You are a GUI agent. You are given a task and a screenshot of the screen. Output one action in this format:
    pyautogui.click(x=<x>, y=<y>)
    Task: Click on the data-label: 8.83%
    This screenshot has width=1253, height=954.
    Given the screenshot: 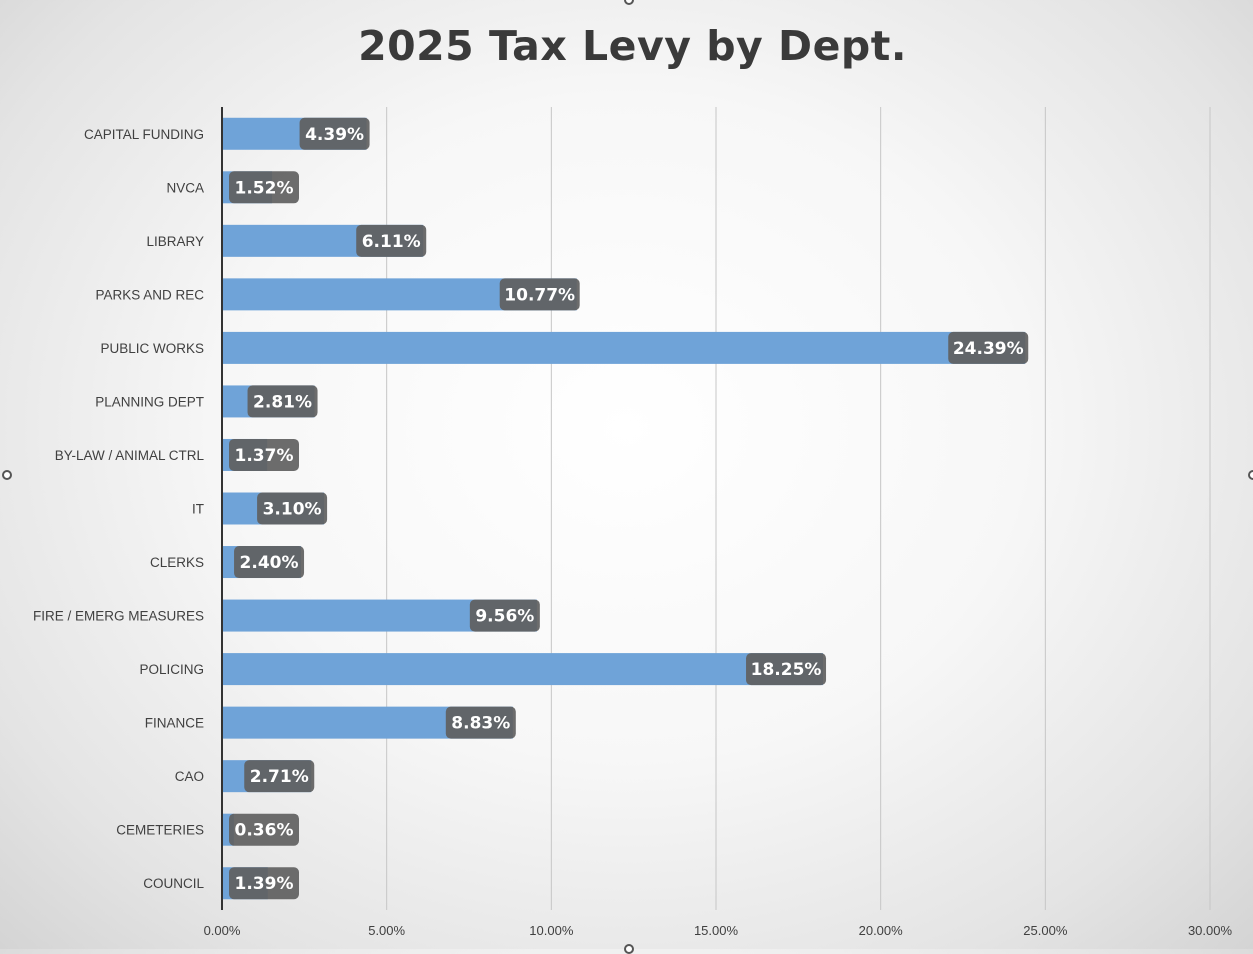 What is the action you would take?
    pyautogui.click(x=480, y=724)
    